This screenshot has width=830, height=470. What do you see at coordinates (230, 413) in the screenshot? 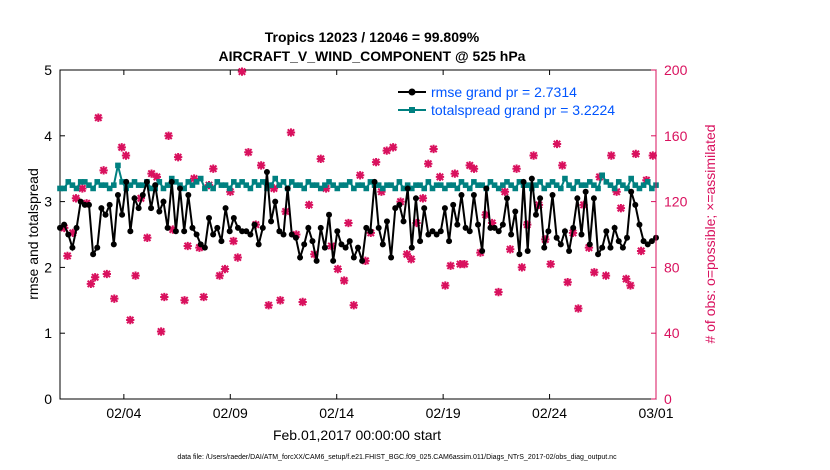
I see `x-tick-label: 02/09` at bounding box center [230, 413].